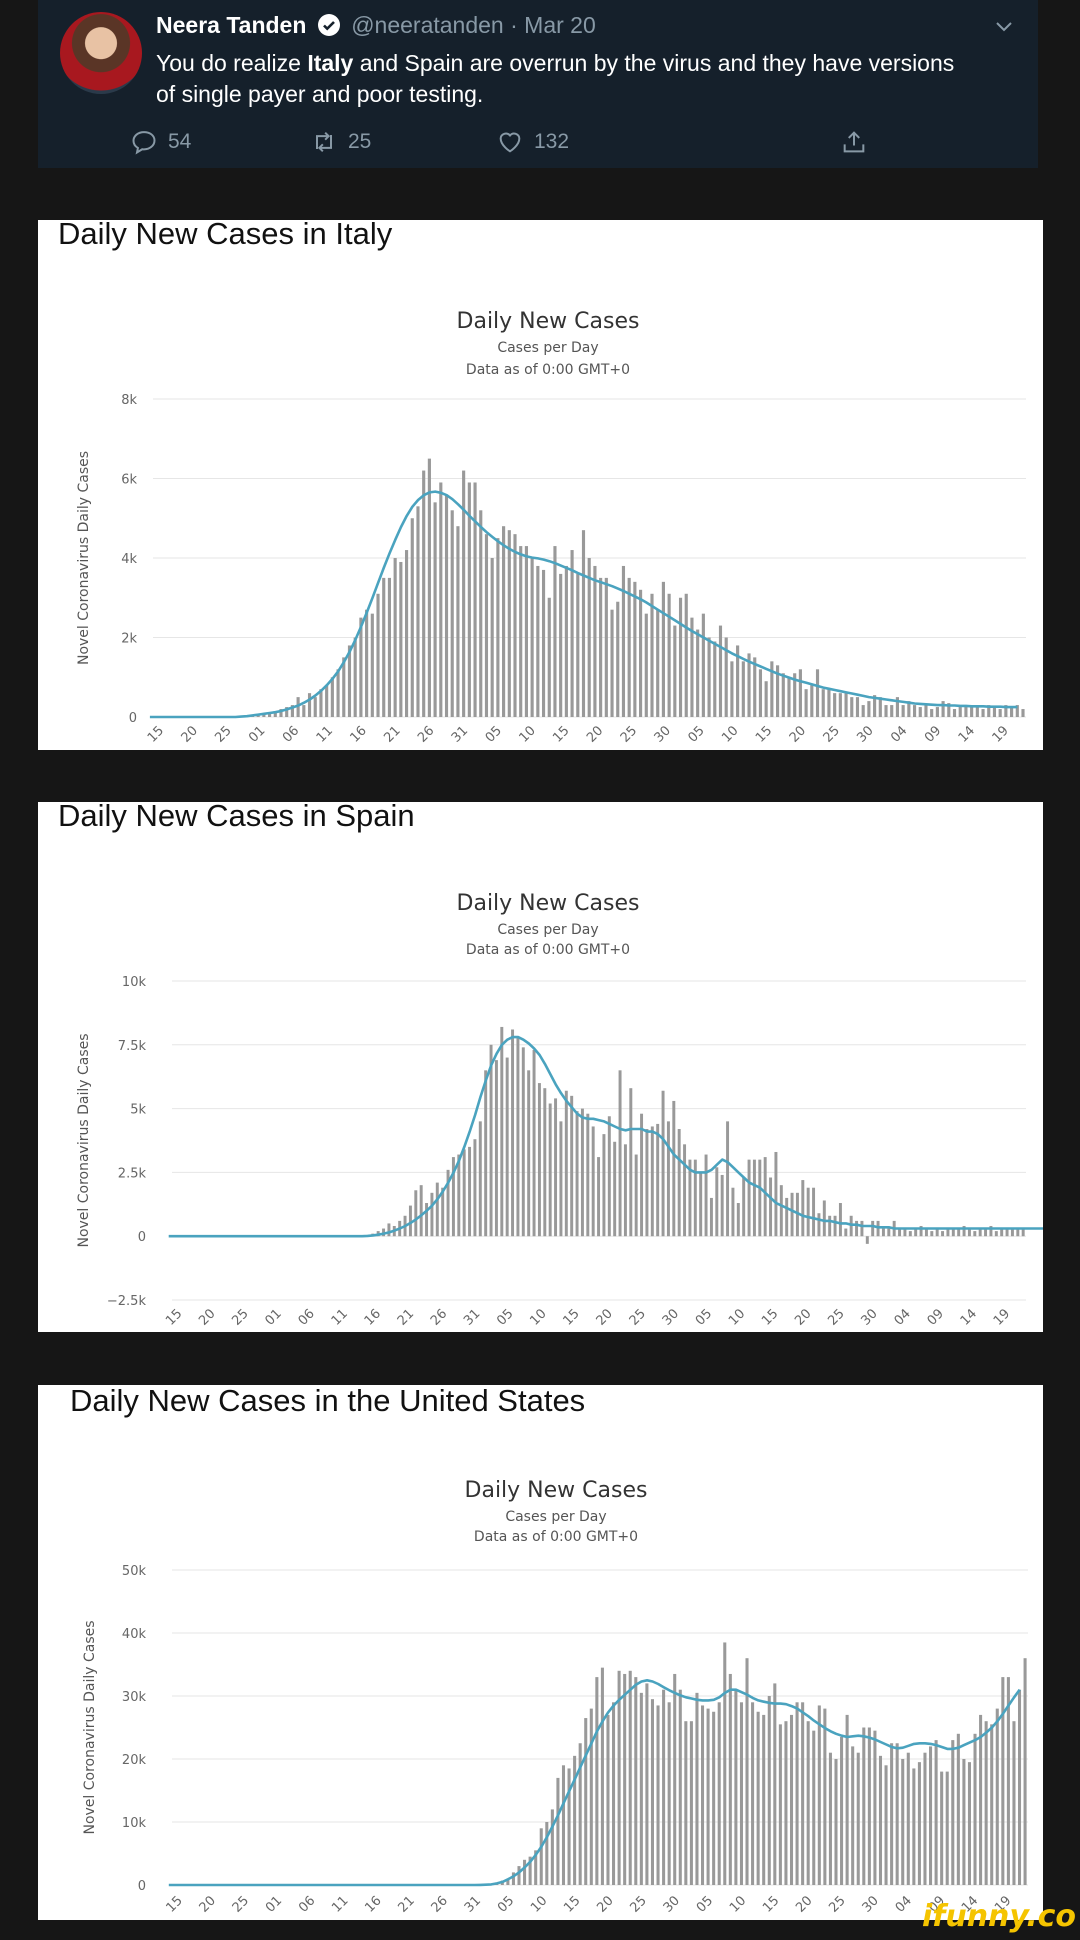 The height and width of the screenshot is (1940, 1080). Describe the element at coordinates (854, 142) in the screenshot. I see `share-button` at that location.